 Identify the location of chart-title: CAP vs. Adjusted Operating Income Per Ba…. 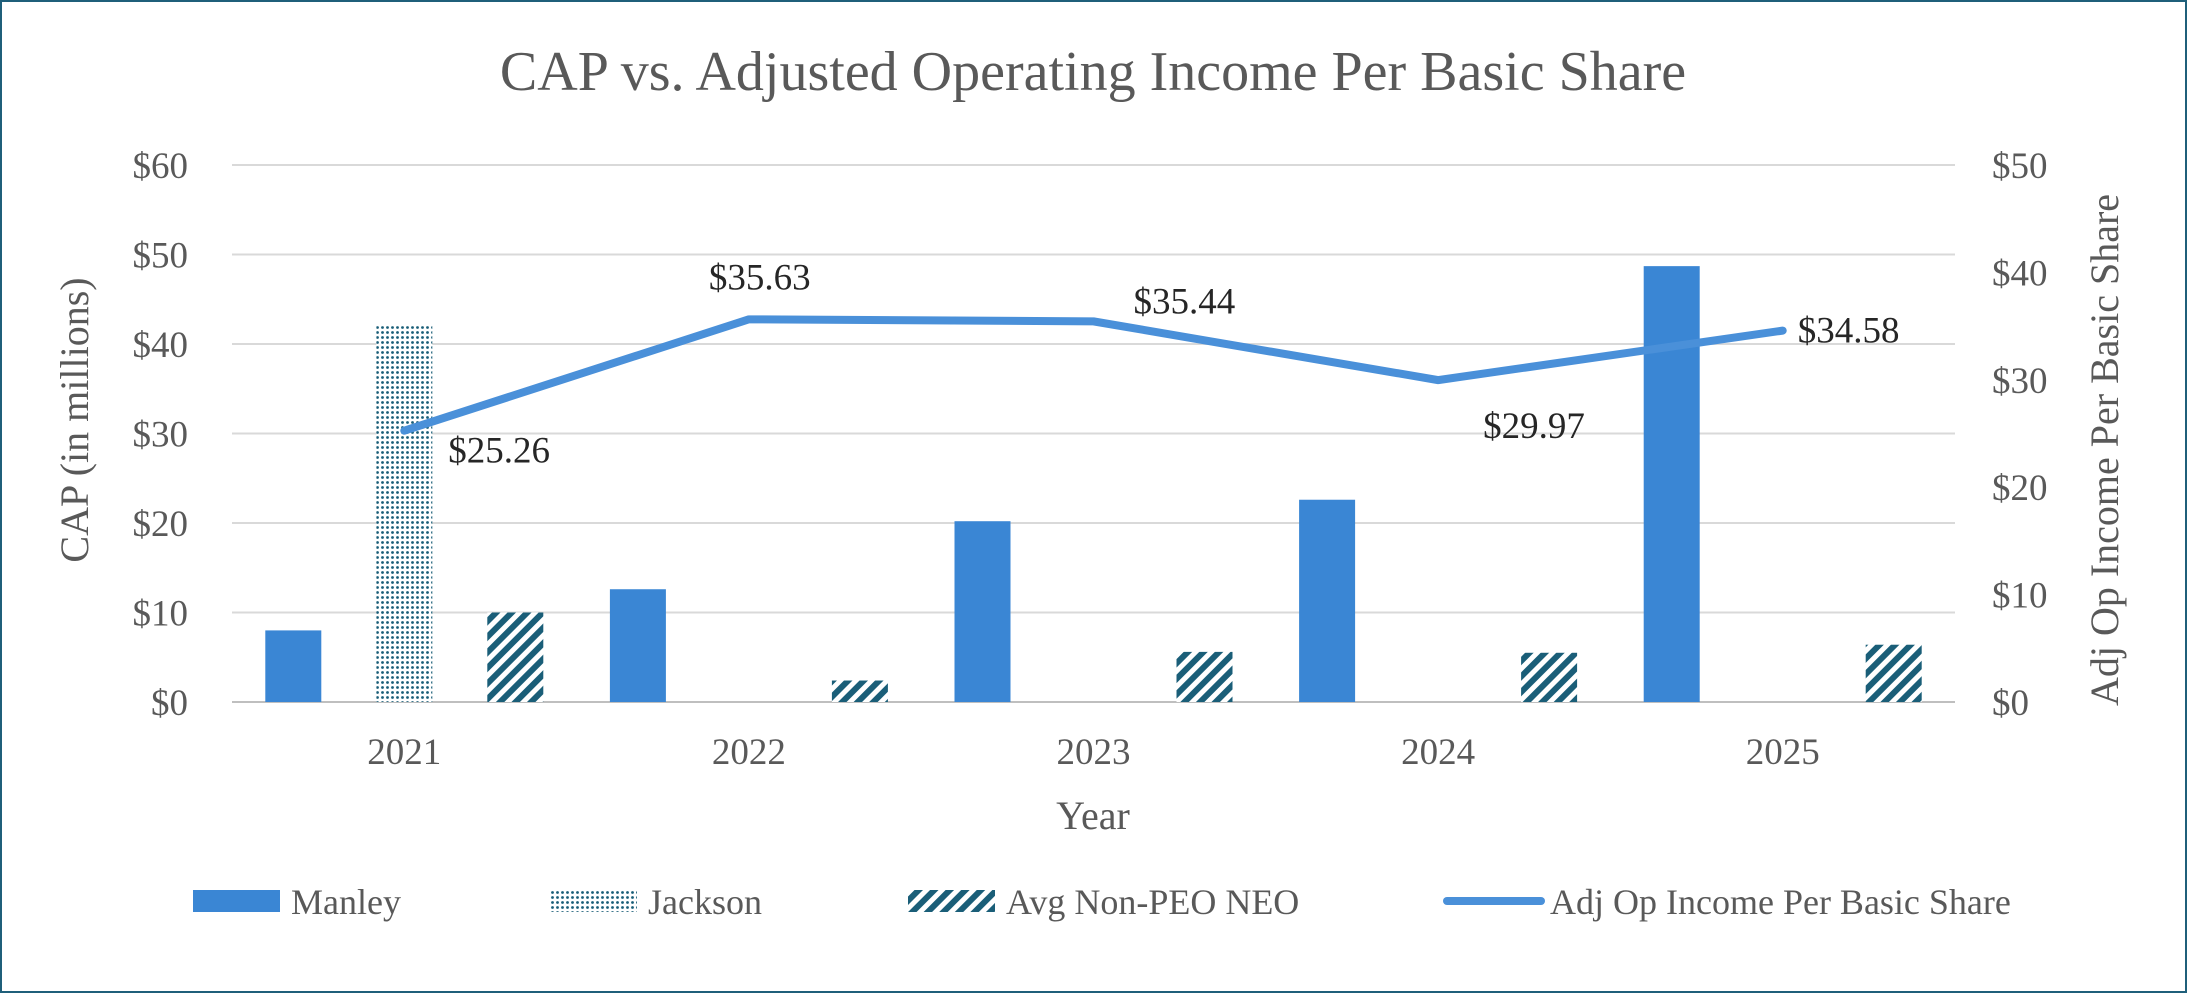
(1093, 72).